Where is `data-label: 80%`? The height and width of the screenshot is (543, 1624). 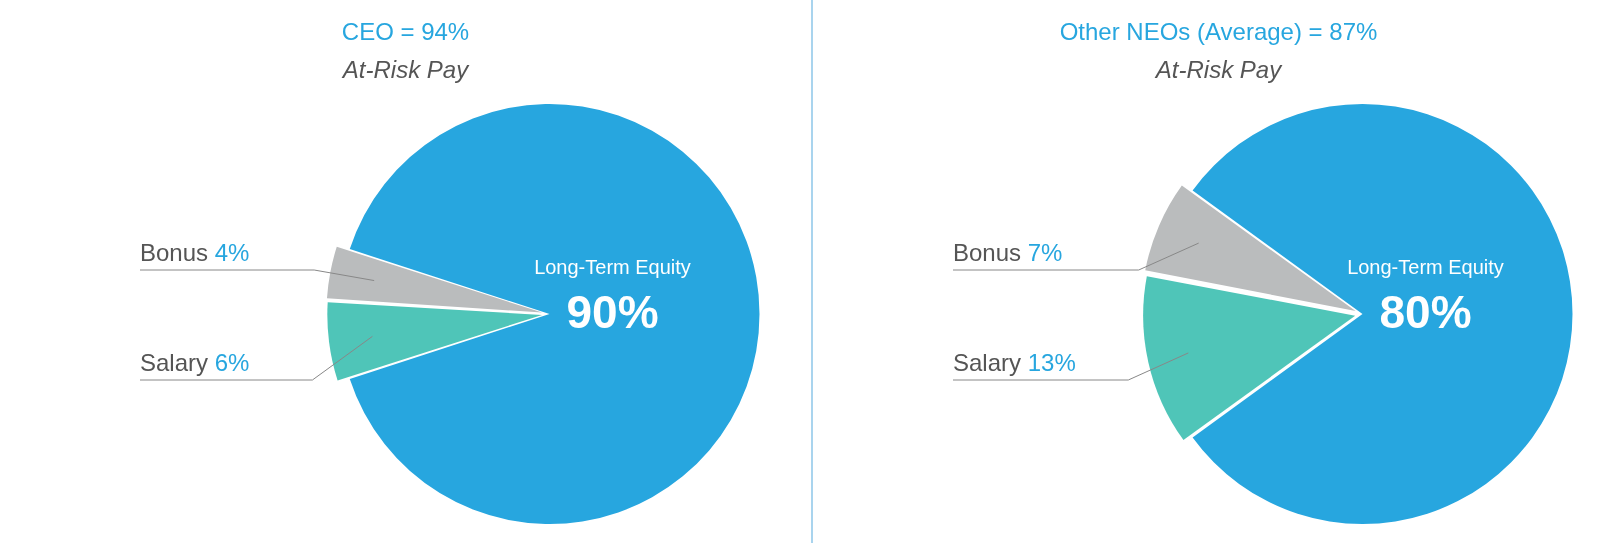 data-label: 80% is located at coordinates (1425, 312).